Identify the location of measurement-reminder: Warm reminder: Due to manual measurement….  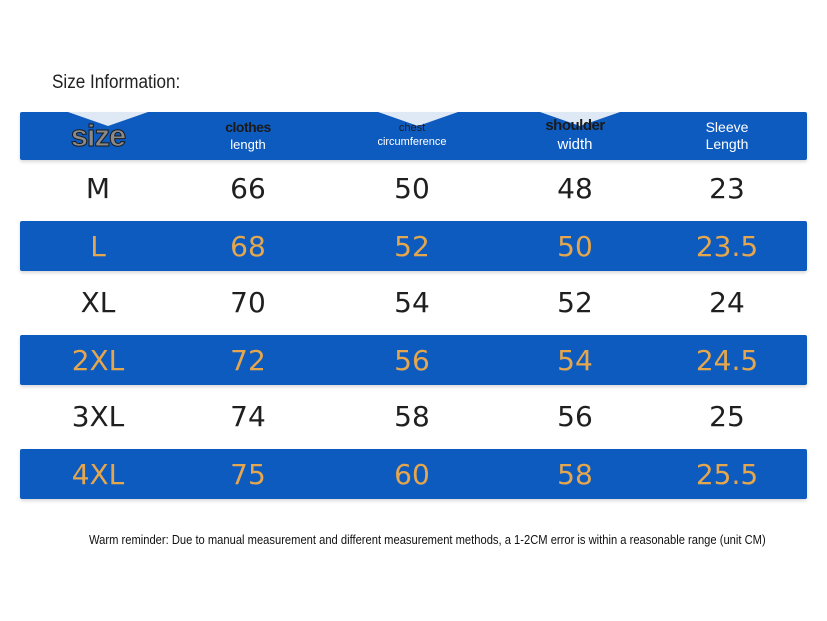
(427, 539).